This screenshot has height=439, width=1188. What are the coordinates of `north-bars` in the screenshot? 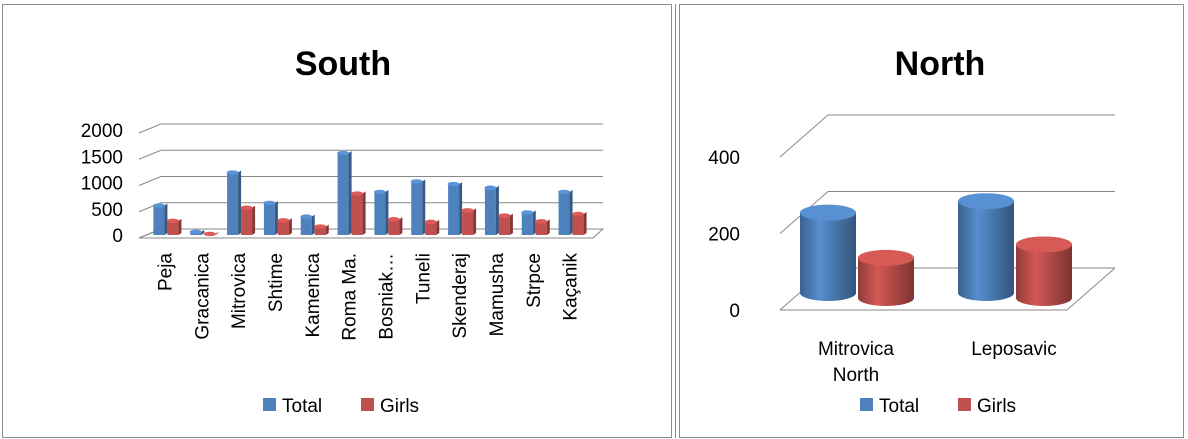 It's located at (936, 249).